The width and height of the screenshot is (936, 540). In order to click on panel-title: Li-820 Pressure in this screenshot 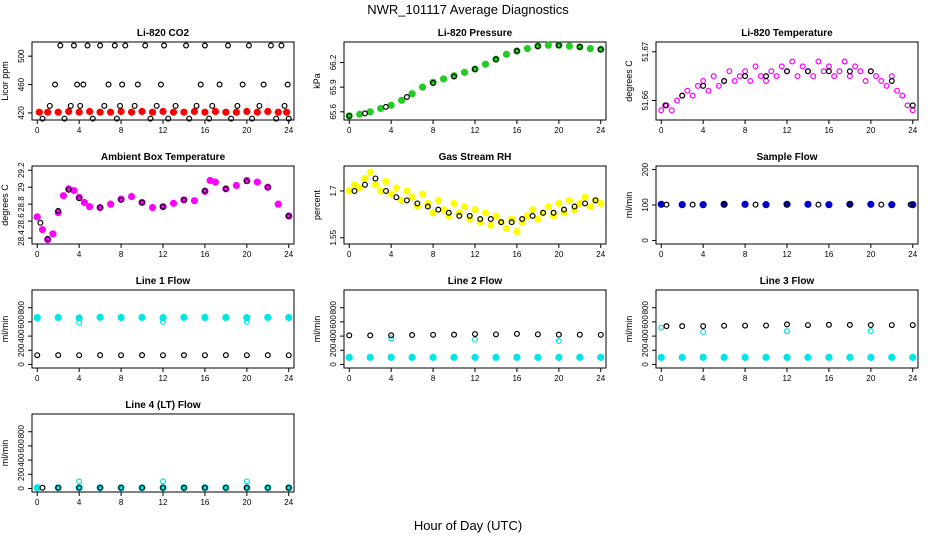, I will do `click(475, 33)`.